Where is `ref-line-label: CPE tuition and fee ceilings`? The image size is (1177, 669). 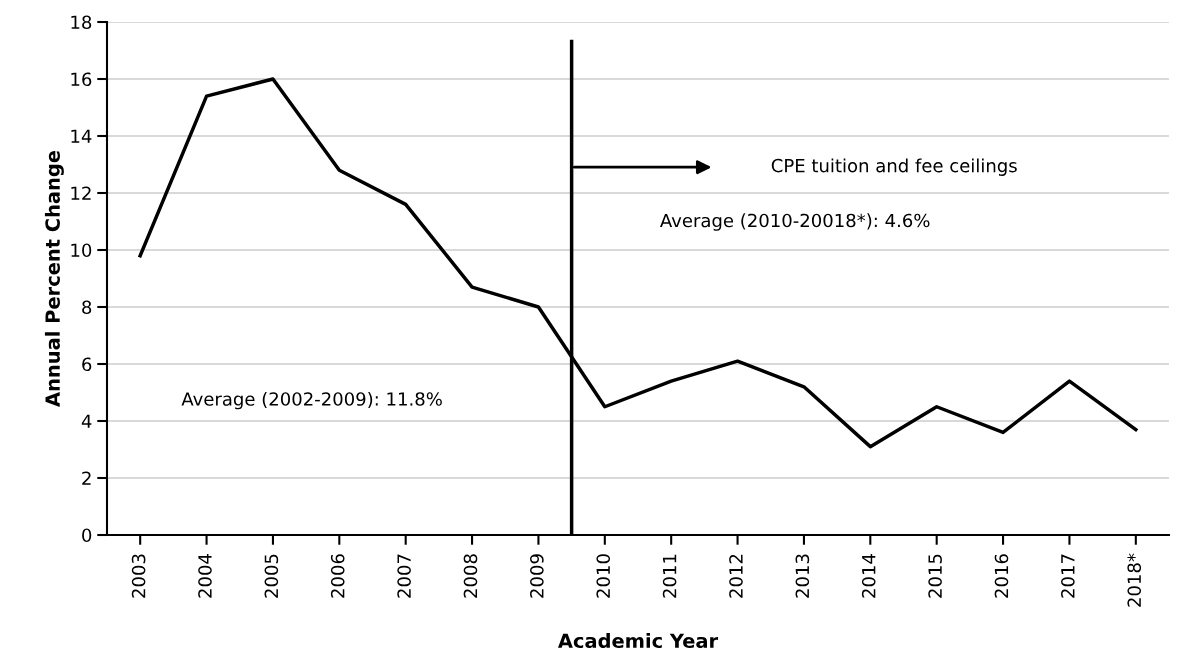 ref-line-label: CPE tuition and fee ceilings is located at coordinates (894, 167).